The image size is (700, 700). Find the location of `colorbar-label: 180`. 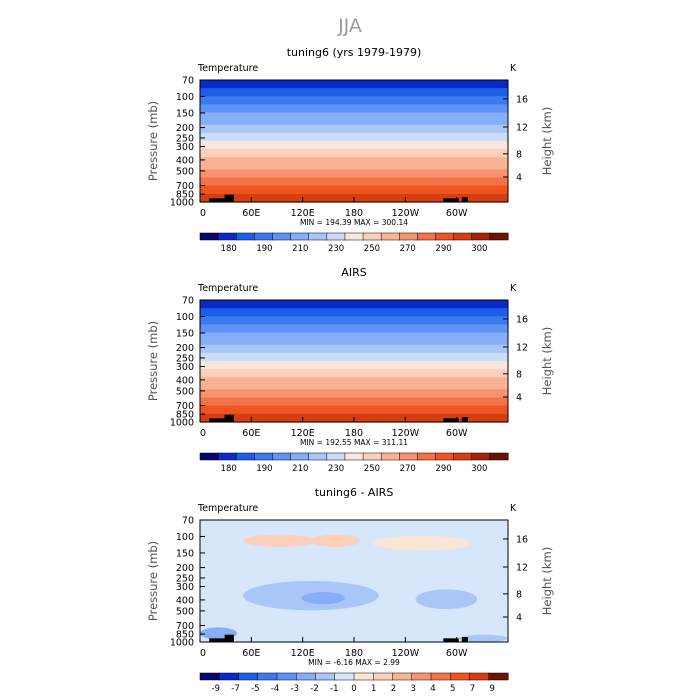

colorbar-label: 180 is located at coordinates (229, 469).